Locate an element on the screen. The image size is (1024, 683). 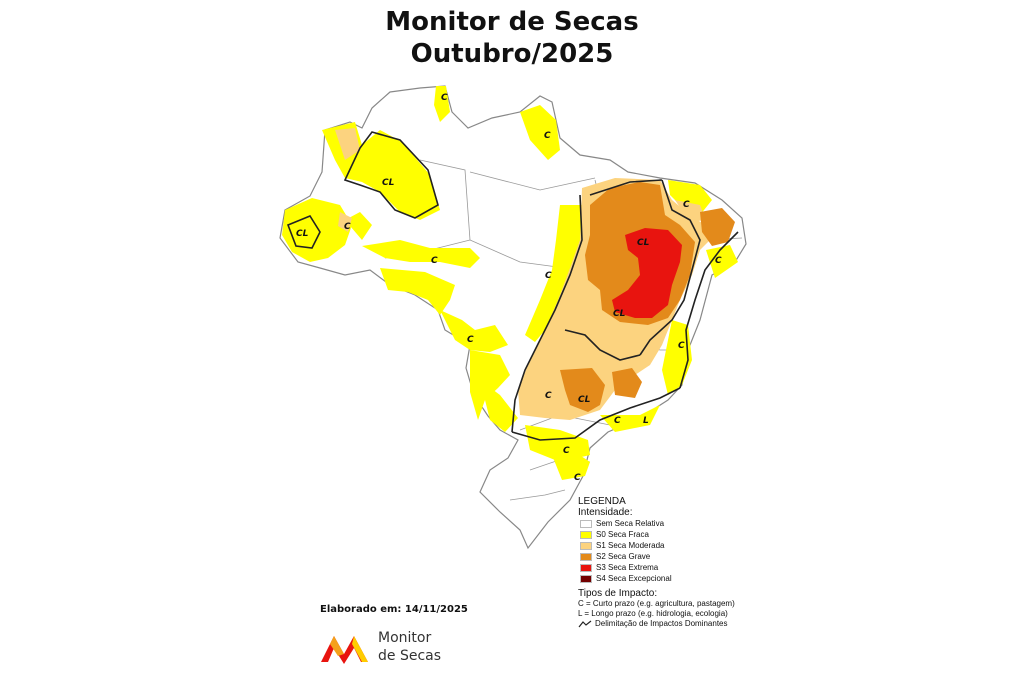
delimitation-line-icon is located at coordinates (585, 624).